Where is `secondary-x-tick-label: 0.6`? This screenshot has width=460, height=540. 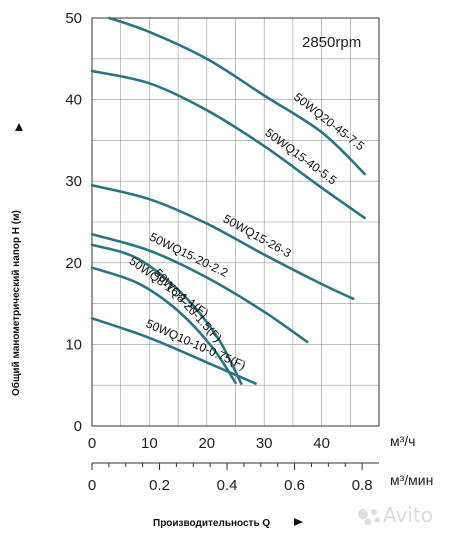 secondary-x-tick-label: 0.6 is located at coordinates (294, 485).